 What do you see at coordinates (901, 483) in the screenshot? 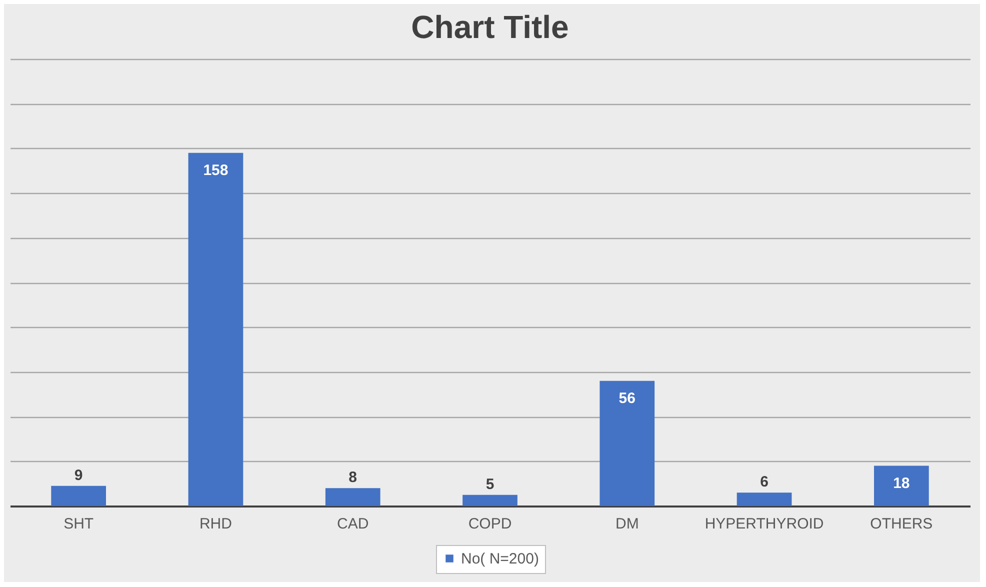
I see `data-label: 18` at bounding box center [901, 483].